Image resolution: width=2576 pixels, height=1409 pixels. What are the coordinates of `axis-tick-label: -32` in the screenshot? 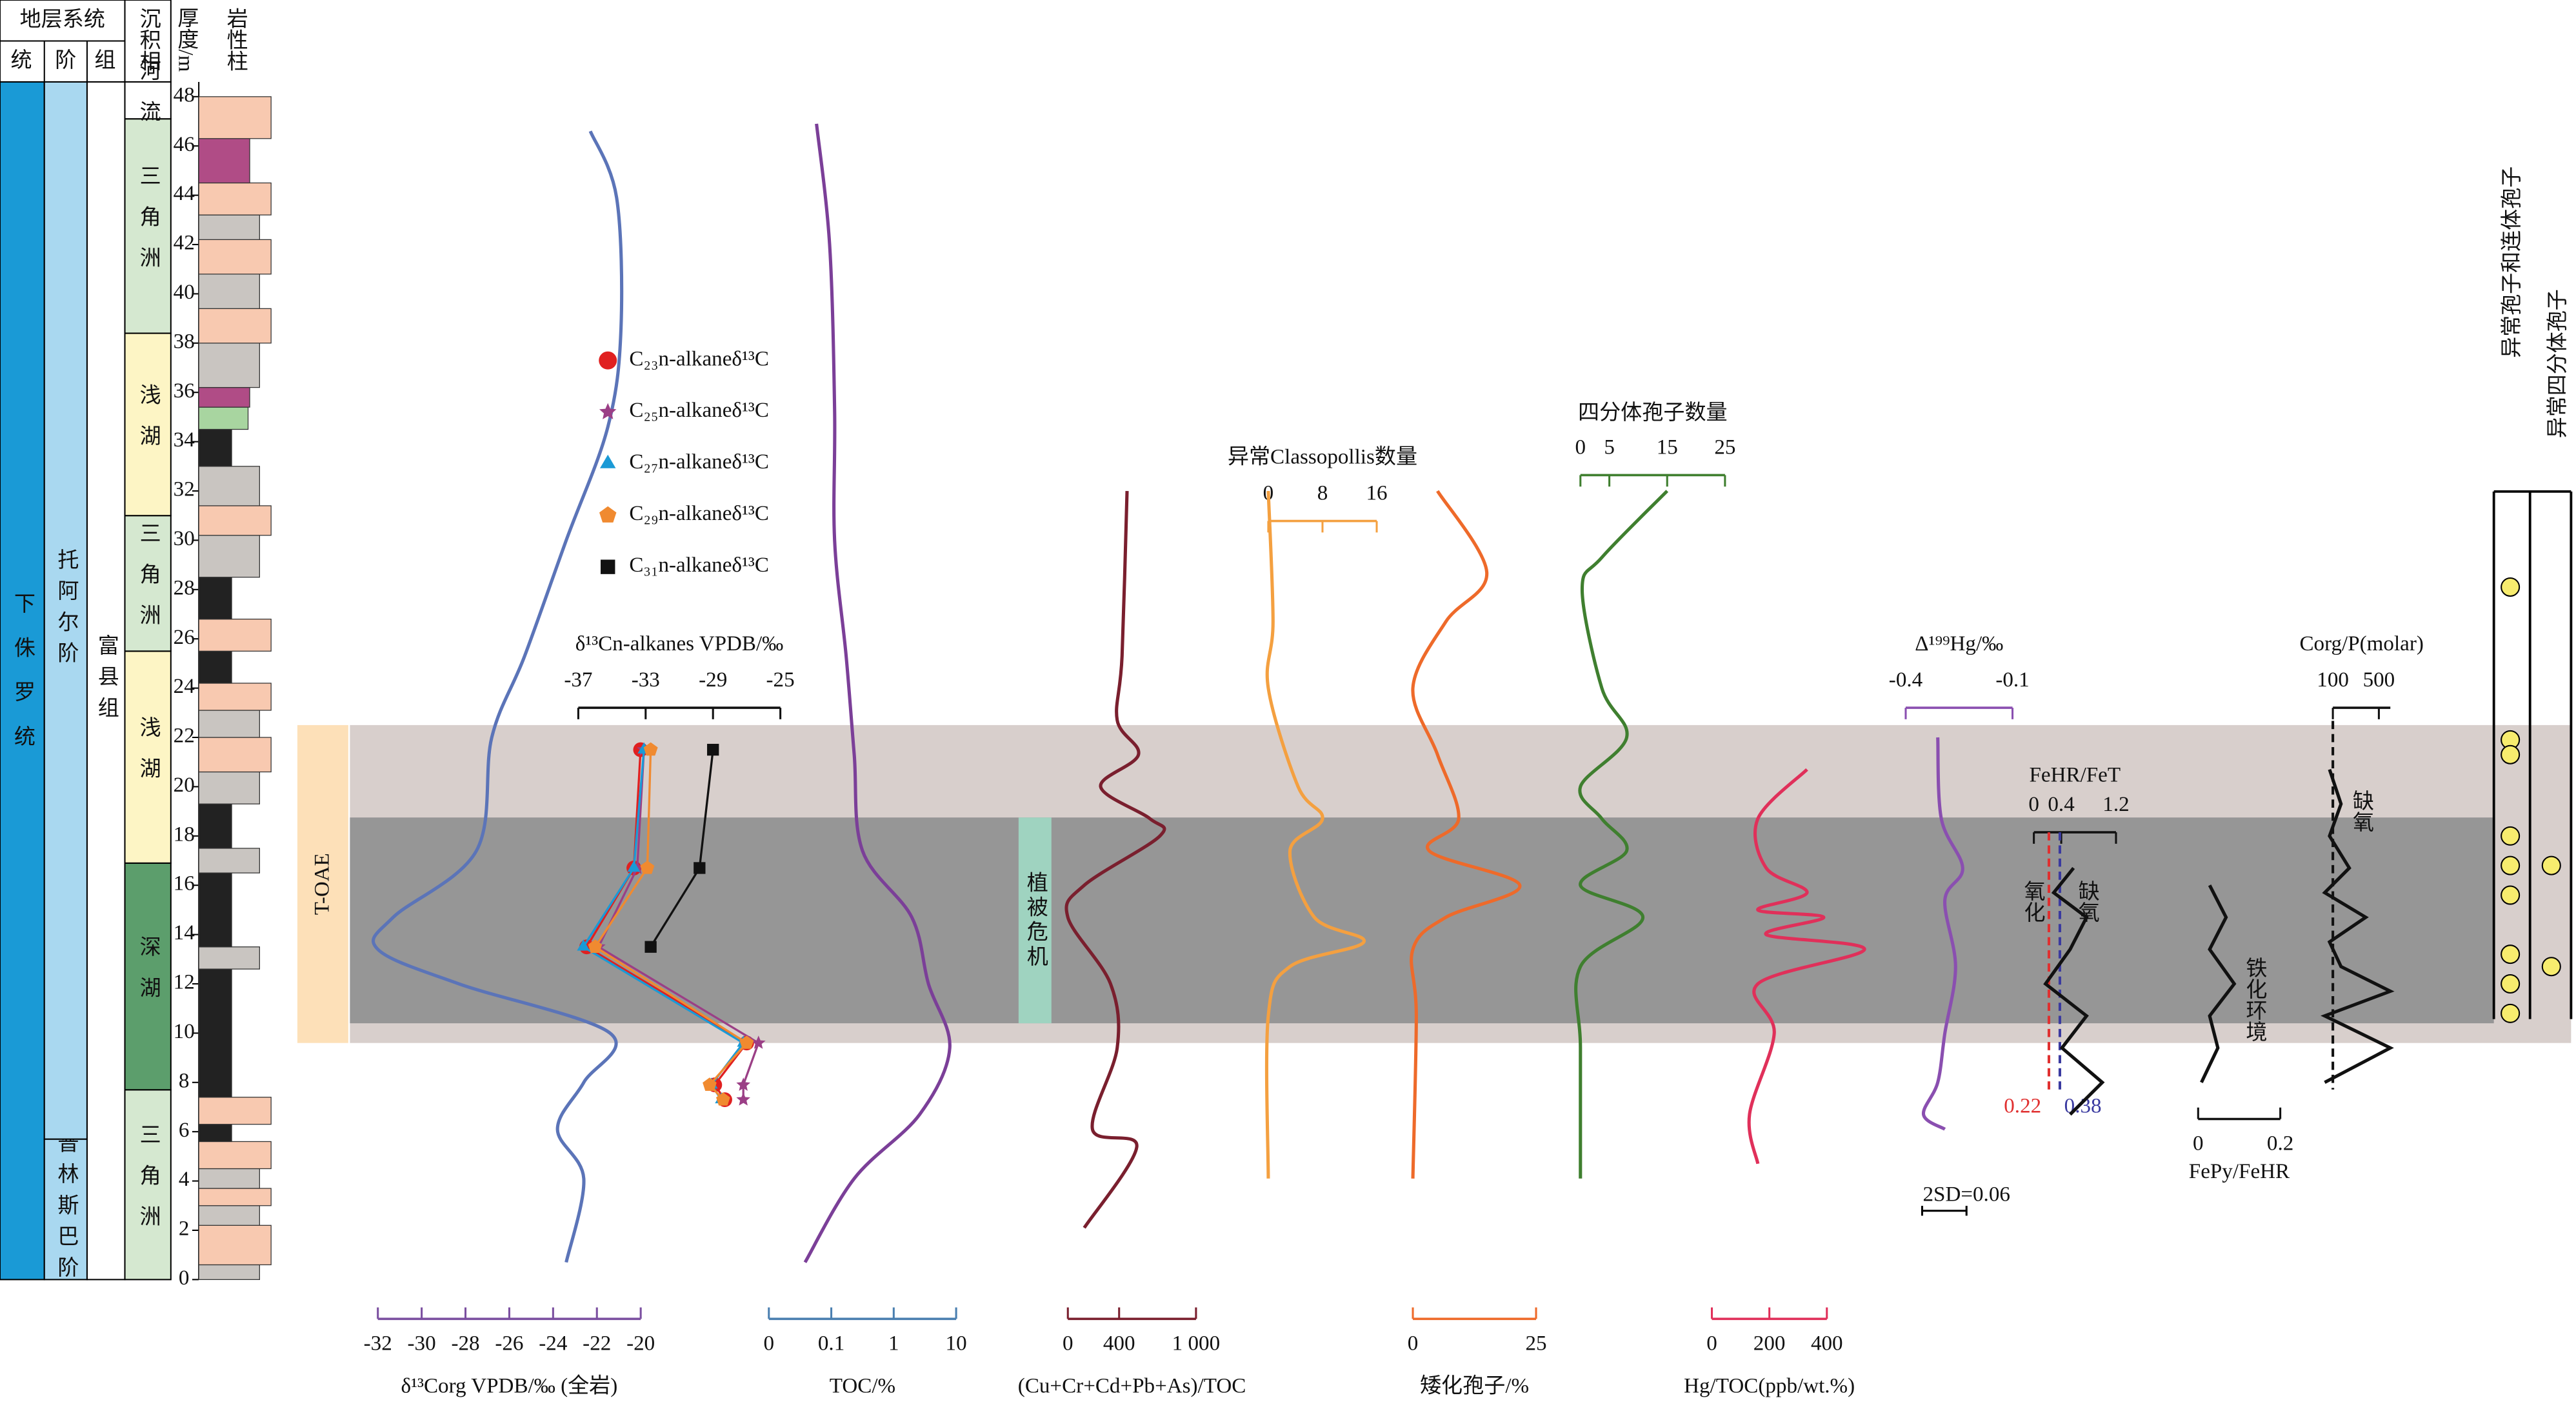 It's located at (378, 1344).